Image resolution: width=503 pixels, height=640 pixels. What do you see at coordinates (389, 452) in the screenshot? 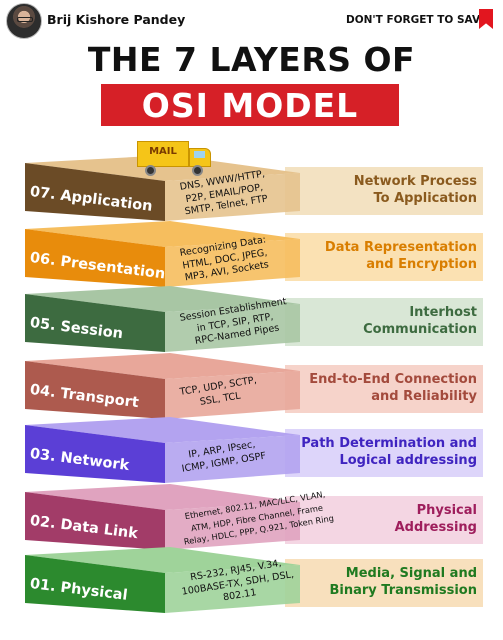
I see `layer-description: Path Determination and Logical addressing` at bounding box center [389, 452].